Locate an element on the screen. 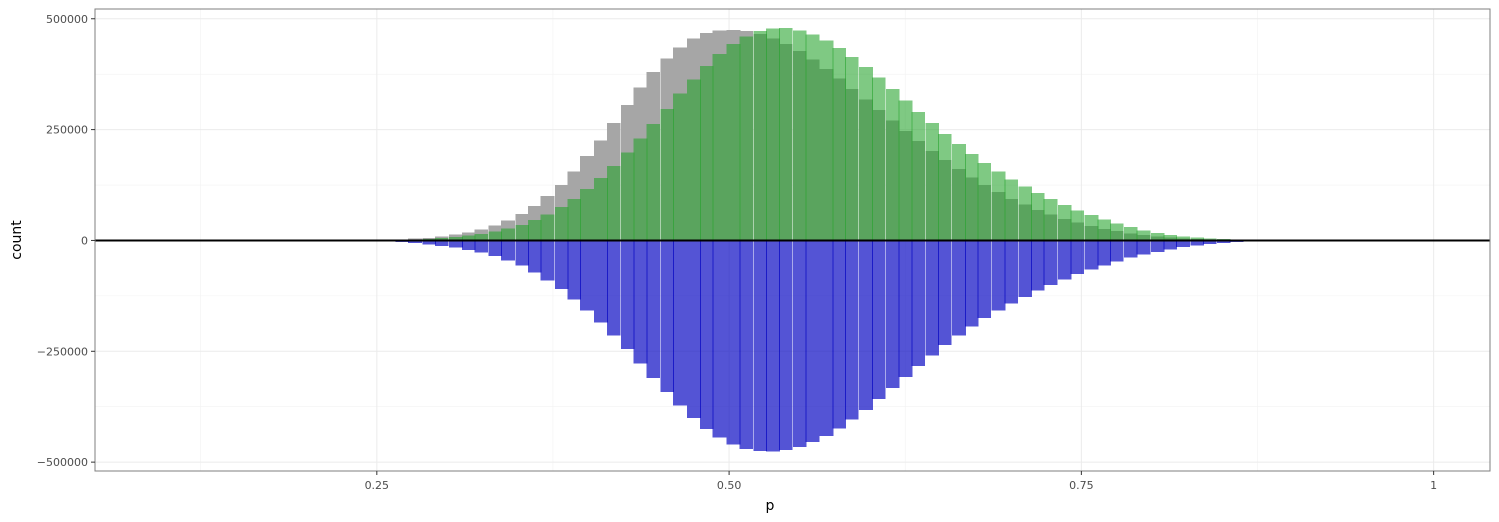 This screenshot has width=1499, height=522. x-axis-ticks: 0.25 0.50 0.75 1 is located at coordinates (901, 481).